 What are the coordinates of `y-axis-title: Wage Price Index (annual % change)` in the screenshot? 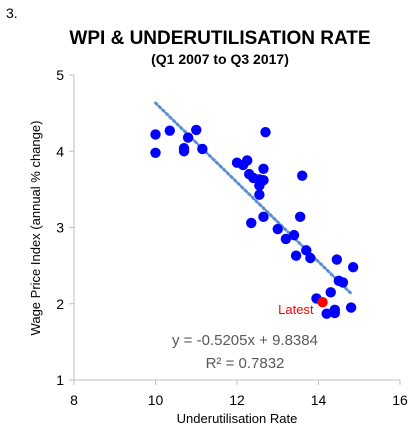 It's located at (35, 228).